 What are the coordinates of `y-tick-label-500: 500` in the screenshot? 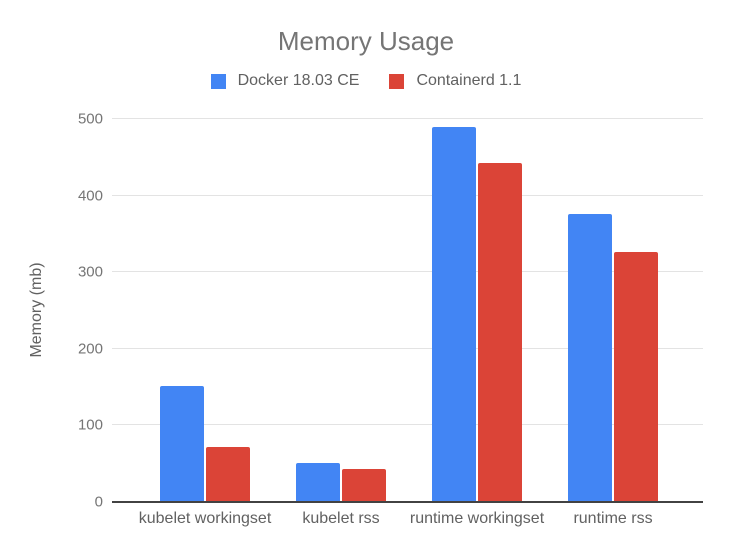 It's located at (90, 119).